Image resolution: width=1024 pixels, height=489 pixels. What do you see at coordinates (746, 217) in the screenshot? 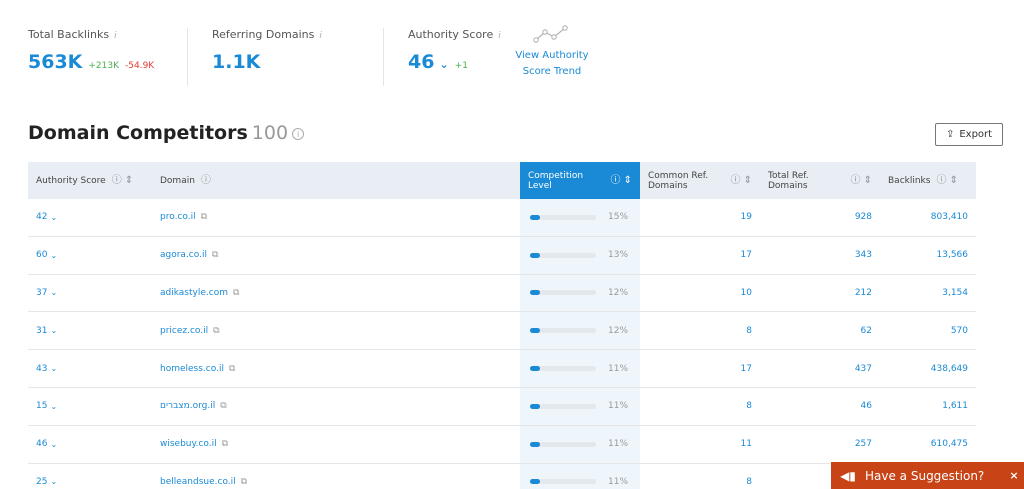
I see `common-ref-link: 19` at bounding box center [746, 217].